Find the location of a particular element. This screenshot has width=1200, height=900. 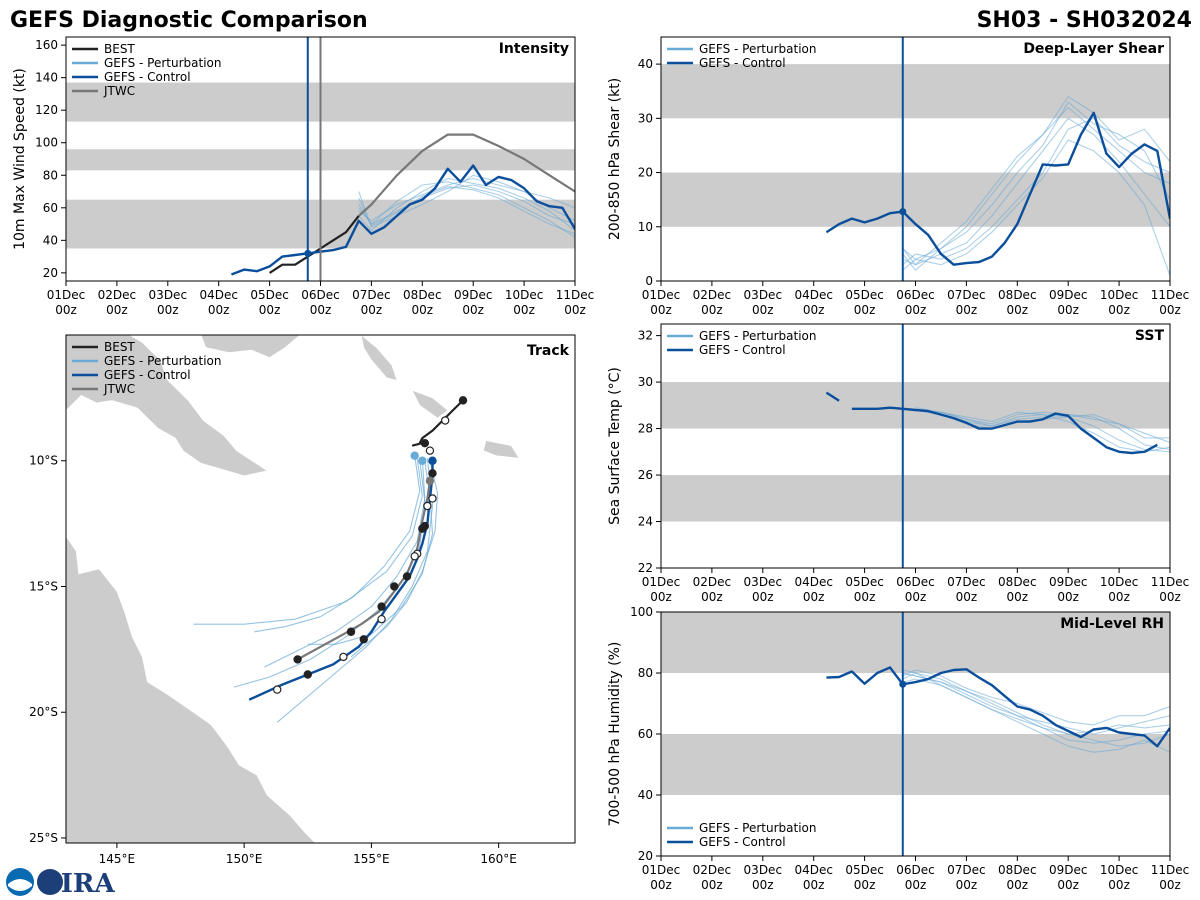

init-point is located at coordinates (903, 212).